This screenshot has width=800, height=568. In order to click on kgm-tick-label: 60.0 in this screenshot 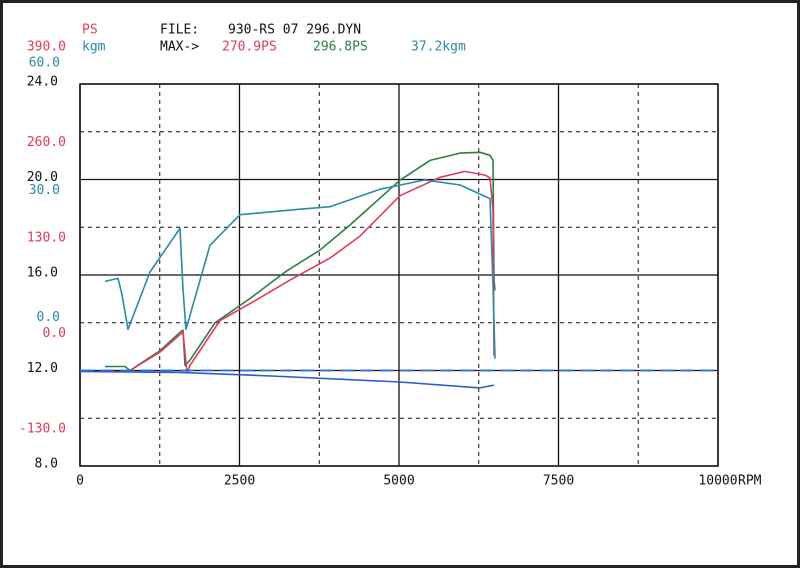, I will do `click(44, 63)`.